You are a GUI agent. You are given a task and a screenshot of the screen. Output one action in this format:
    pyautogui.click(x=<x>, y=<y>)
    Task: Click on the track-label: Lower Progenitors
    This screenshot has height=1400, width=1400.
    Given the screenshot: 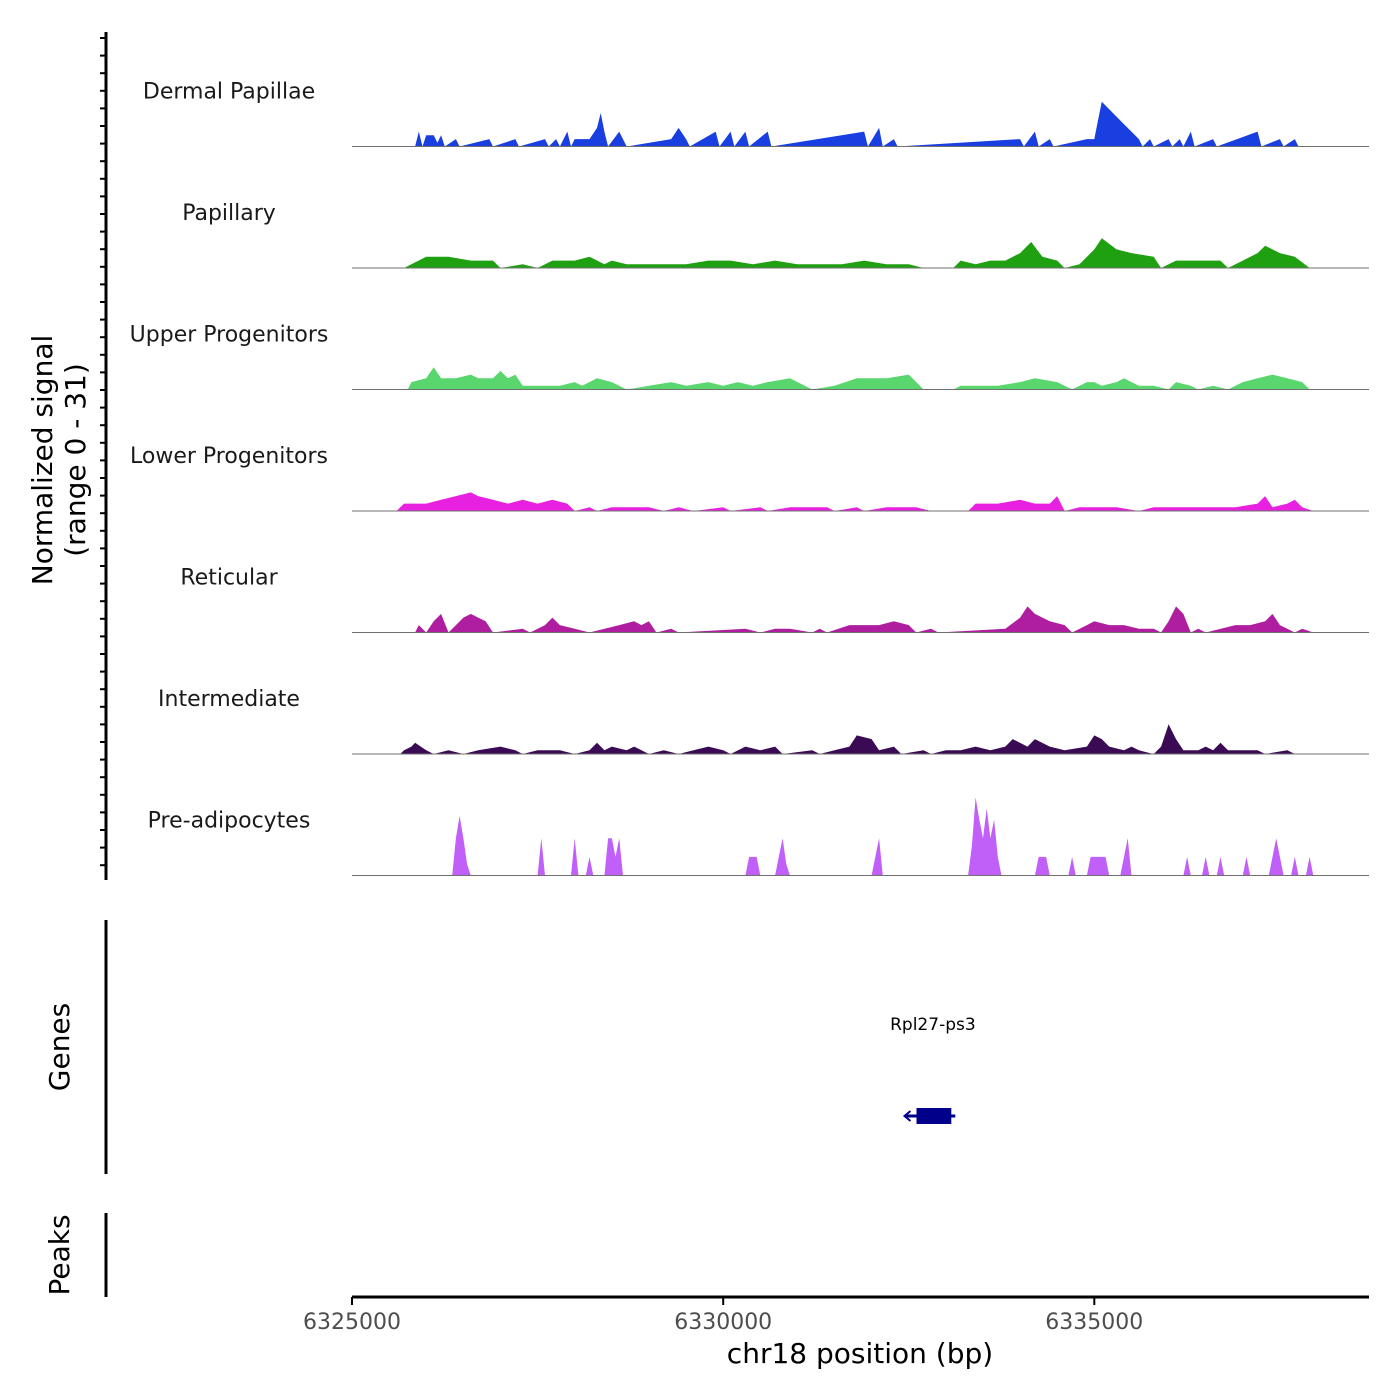 What is the action you would take?
    pyautogui.click(x=229, y=456)
    